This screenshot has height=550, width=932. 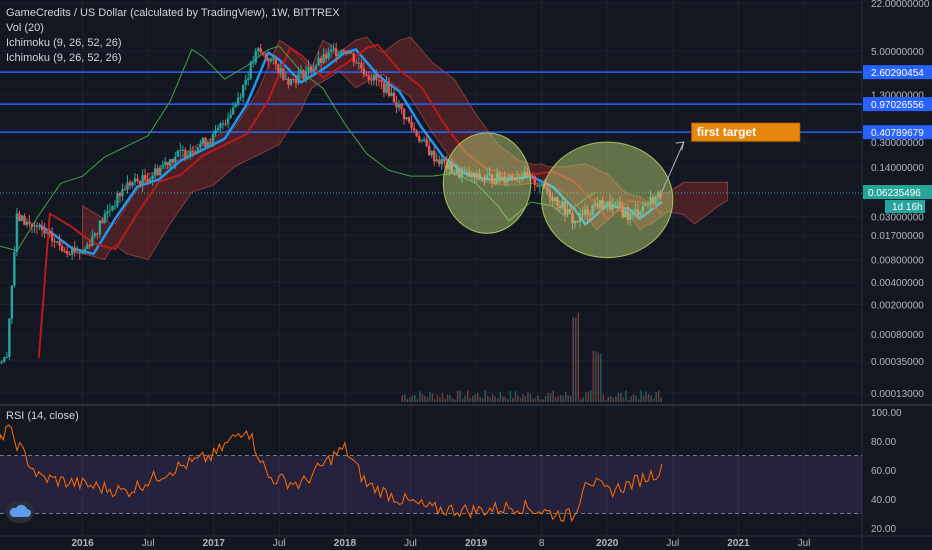 What do you see at coordinates (431, 484) in the screenshot?
I see `rsi-band` at bounding box center [431, 484].